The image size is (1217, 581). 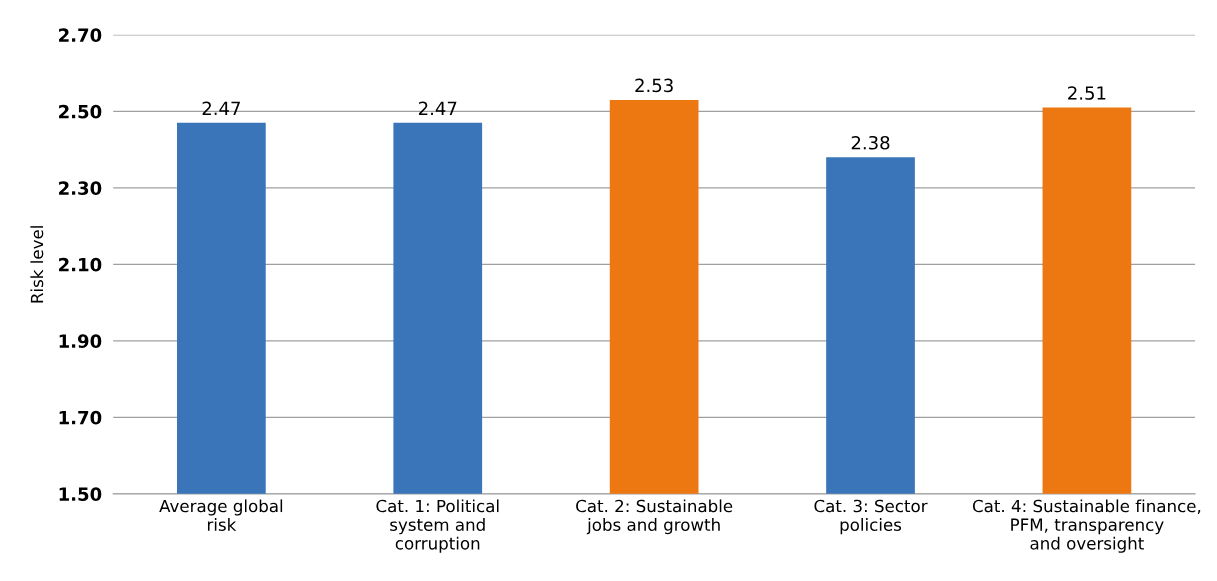 I want to click on data-label: 2.53, so click(x=654, y=85).